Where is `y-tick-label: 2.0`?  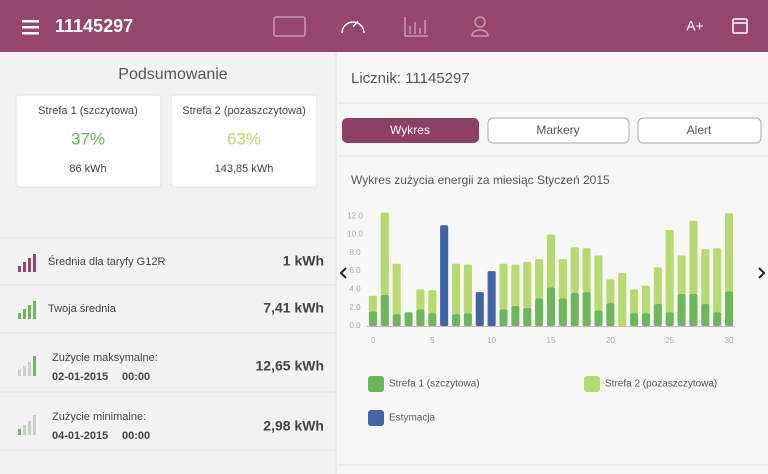 y-tick-label: 2.0 is located at coordinates (355, 307).